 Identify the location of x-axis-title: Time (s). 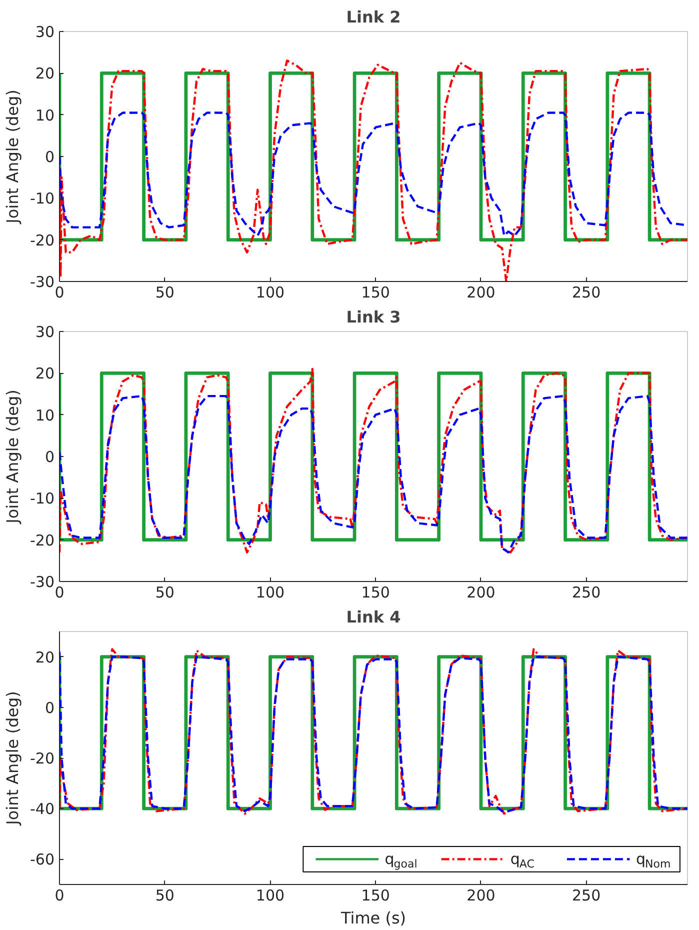
(373, 918).